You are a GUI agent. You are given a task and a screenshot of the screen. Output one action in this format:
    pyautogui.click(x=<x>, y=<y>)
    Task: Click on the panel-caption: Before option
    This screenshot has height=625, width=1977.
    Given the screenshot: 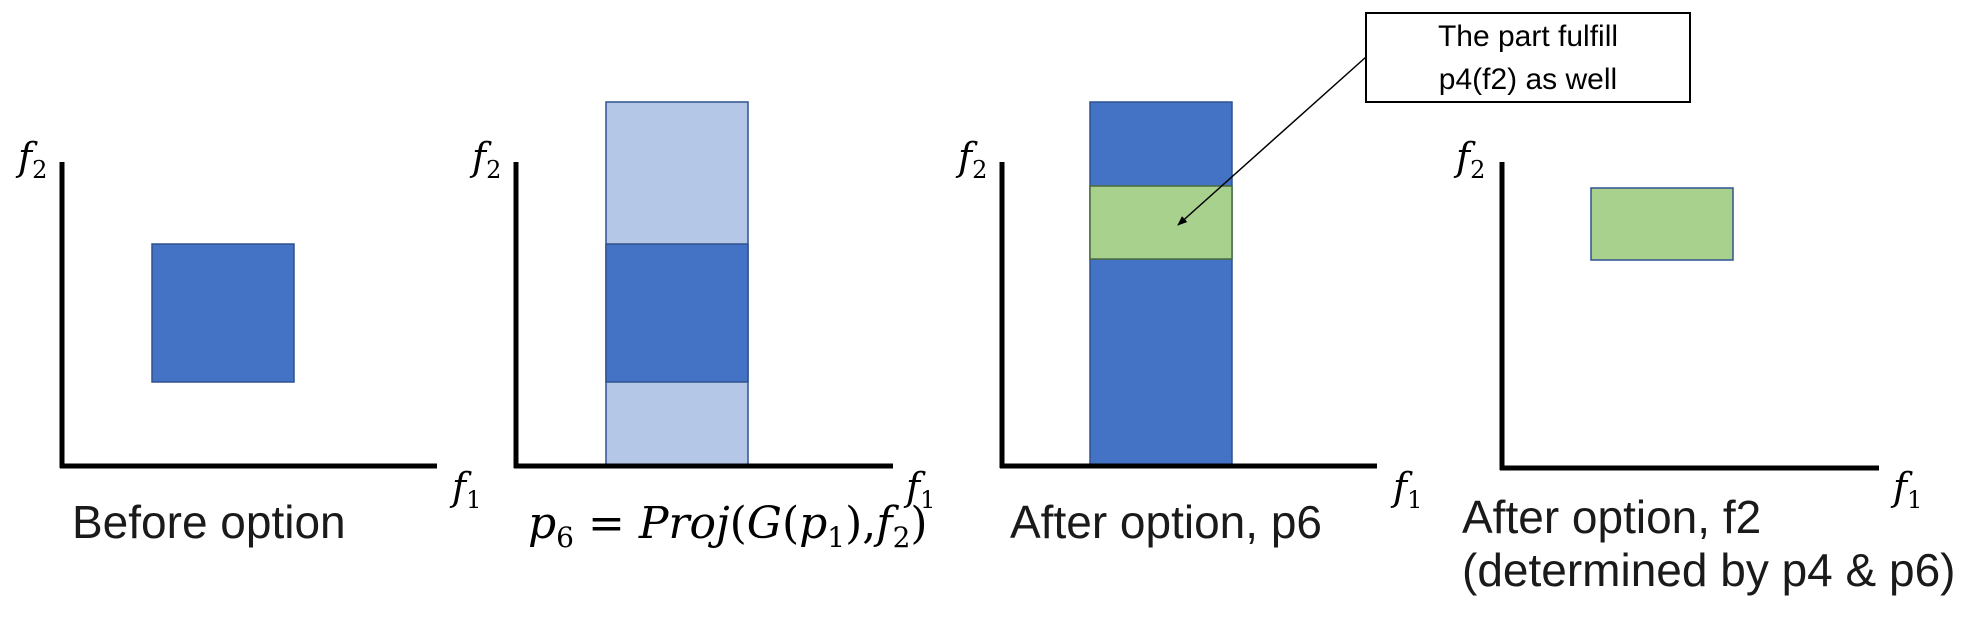 What is the action you would take?
    pyautogui.click(x=209, y=522)
    